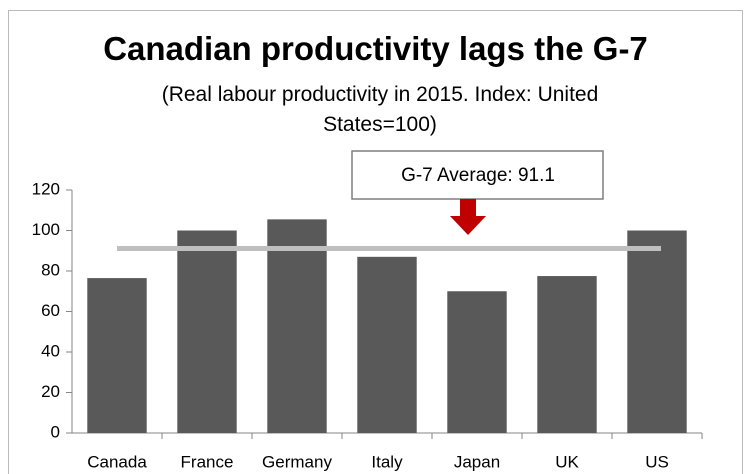 This screenshot has width=751, height=474. Describe the element at coordinates (477, 461) in the screenshot. I see `x-tick-label: Japan` at that location.